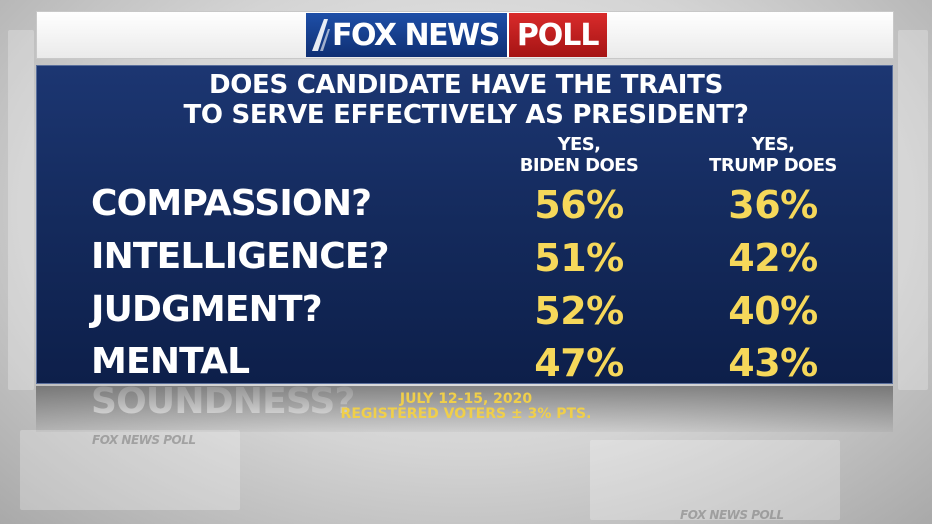 The image size is (932, 524). Describe the element at coordinates (773, 363) in the screenshot. I see `value-trump-mental-soundness: 43%` at that location.